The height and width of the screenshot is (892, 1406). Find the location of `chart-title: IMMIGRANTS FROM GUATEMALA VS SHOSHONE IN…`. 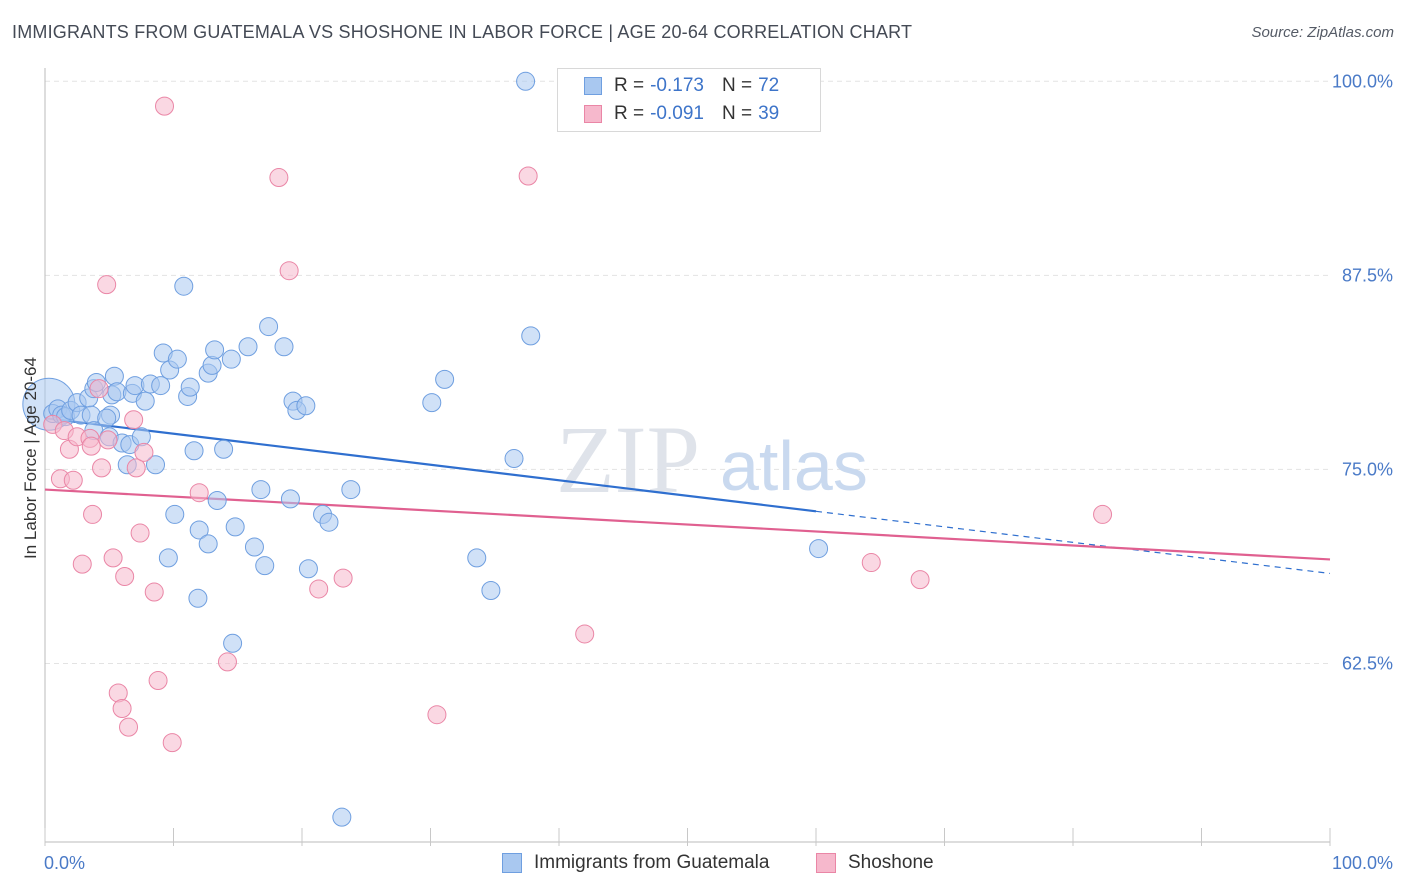

chart-title: IMMIGRANTS FROM GUATEMALA VS SHOSHONE IN… is located at coordinates (462, 32).